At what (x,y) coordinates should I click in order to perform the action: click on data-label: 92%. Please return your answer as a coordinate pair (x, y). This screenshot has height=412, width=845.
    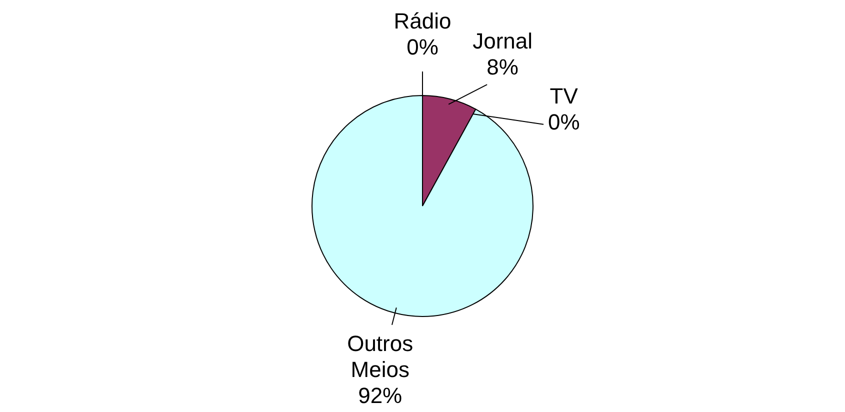
    Looking at the image, I should click on (380, 395).